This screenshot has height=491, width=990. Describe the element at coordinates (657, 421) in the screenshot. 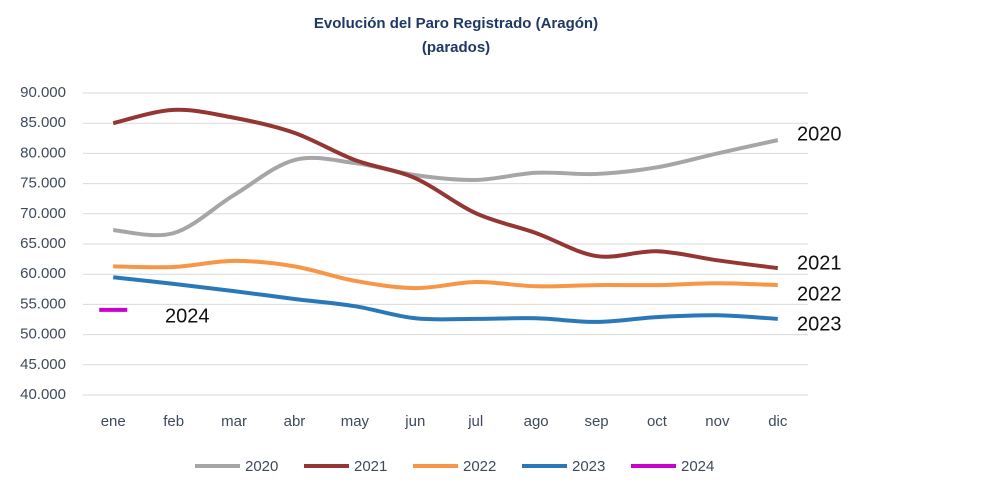

I see `x-tick-label: oct` at that location.